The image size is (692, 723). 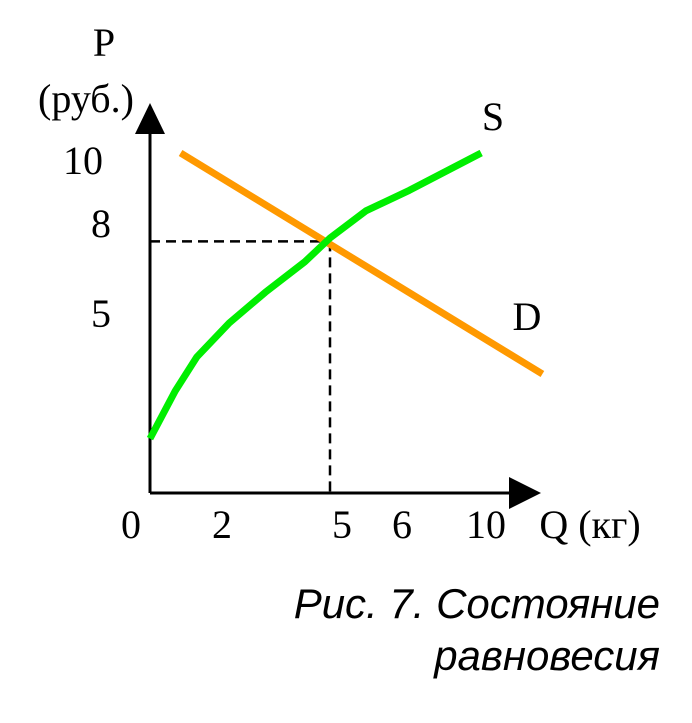 What do you see at coordinates (402, 524) in the screenshot?
I see `x-tick-label: 6` at bounding box center [402, 524].